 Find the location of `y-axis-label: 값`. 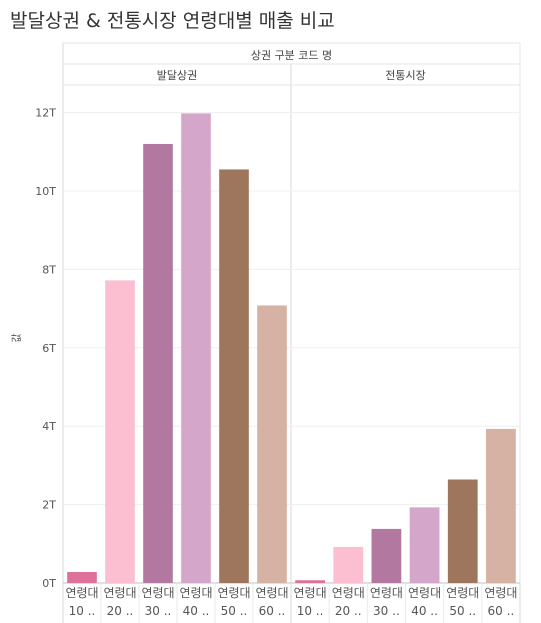

y-axis-label: 값 is located at coordinates (17, 337).